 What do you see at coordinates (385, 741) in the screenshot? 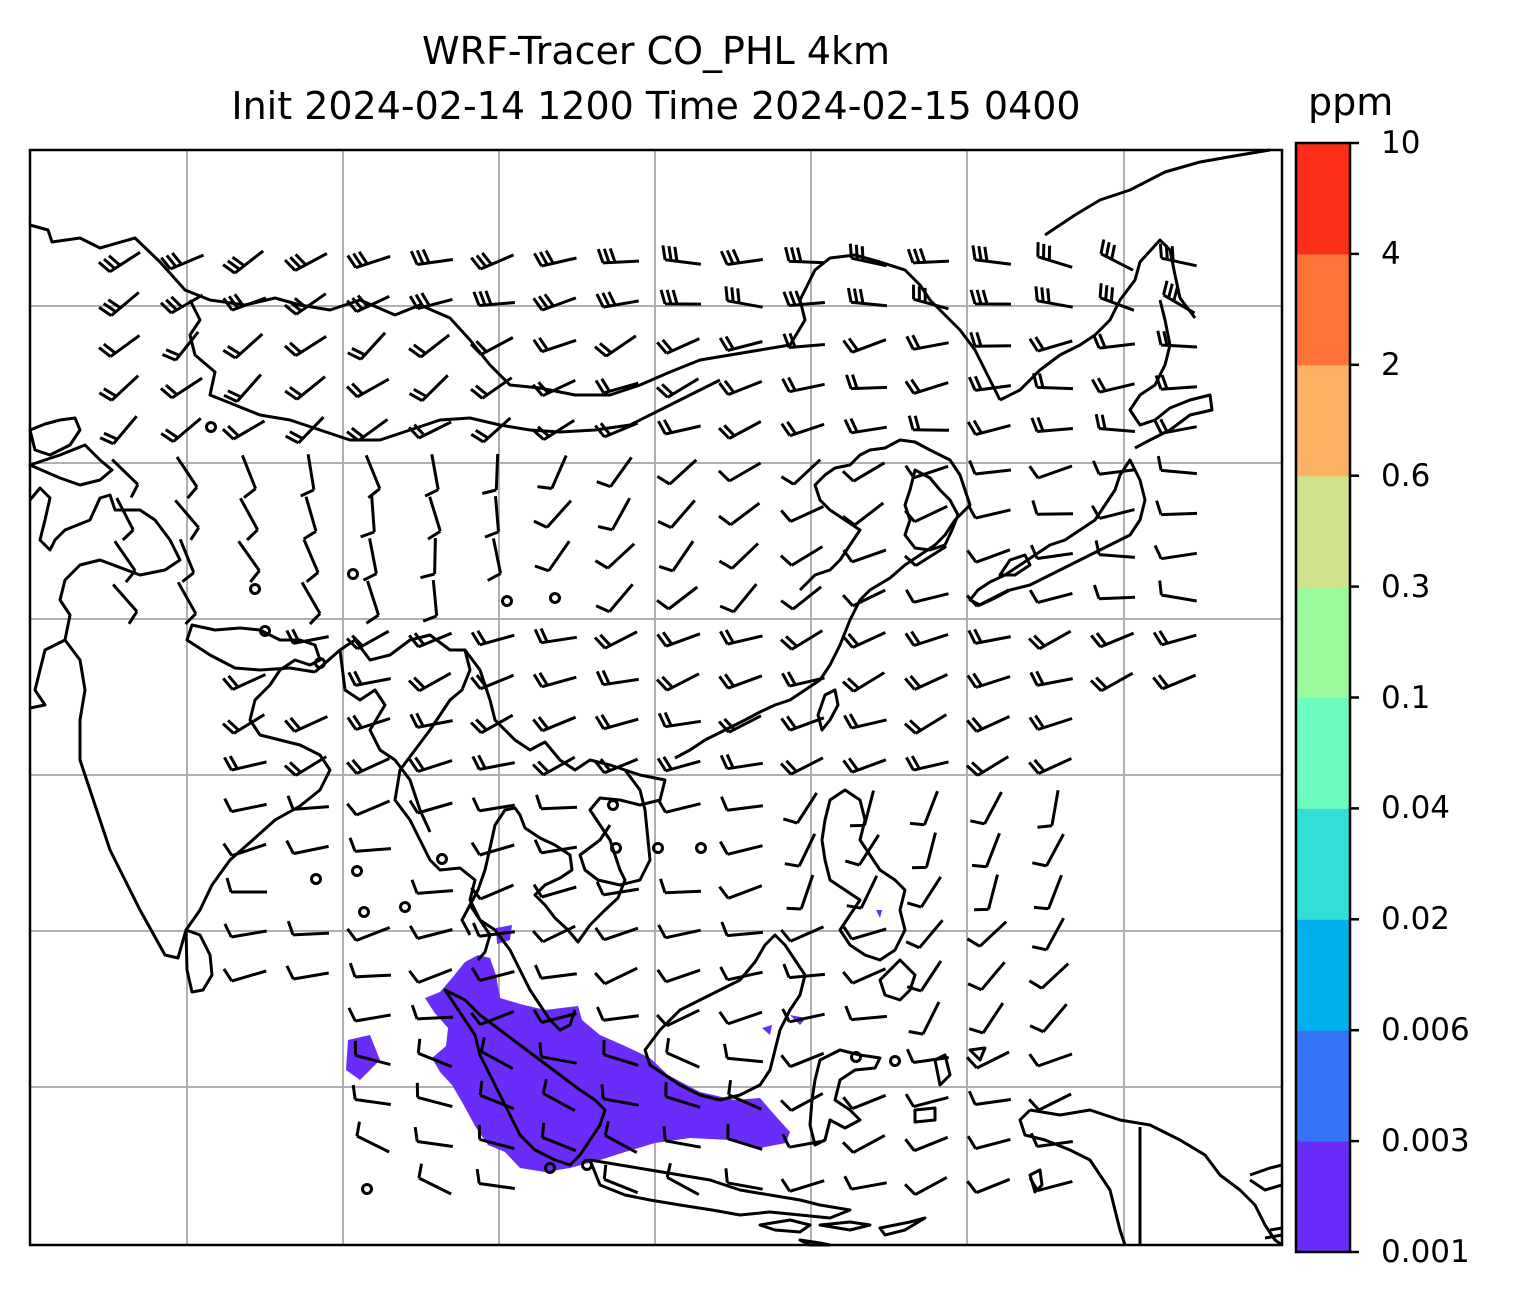
I see `coastline-myanmar` at bounding box center [385, 741].